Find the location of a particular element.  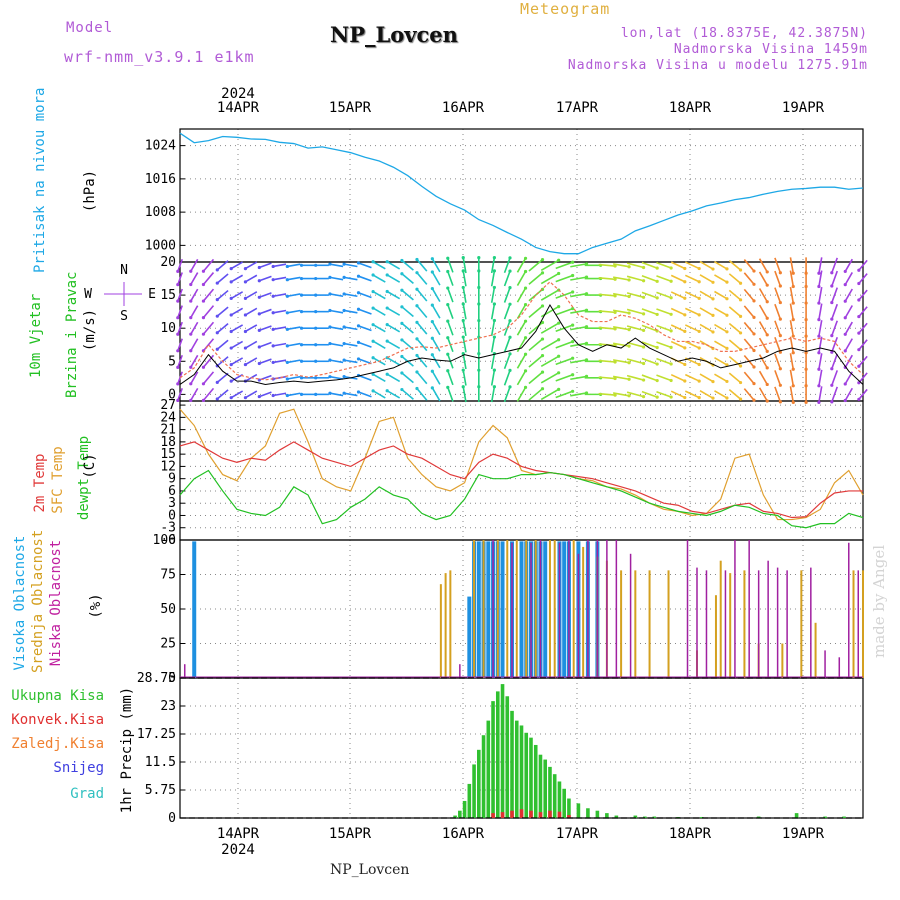

ytick-label-pressure-1: 1008 is located at coordinates (160, 212).